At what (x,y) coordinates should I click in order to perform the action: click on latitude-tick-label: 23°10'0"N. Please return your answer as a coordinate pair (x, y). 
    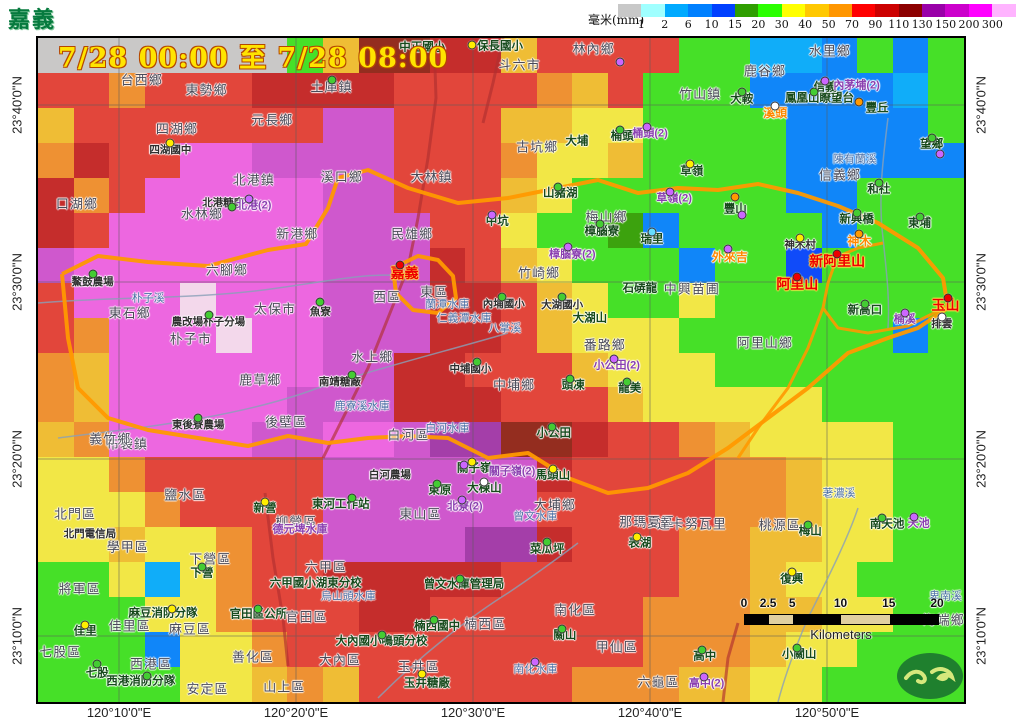
    Looking at the image, I should click on (17, 636).